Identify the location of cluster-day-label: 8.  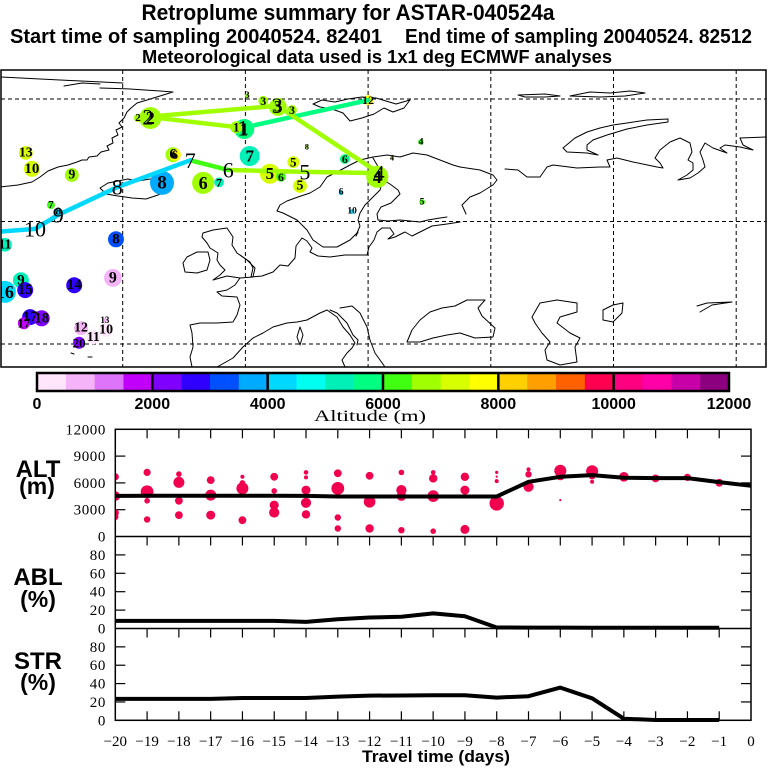
(307, 146).